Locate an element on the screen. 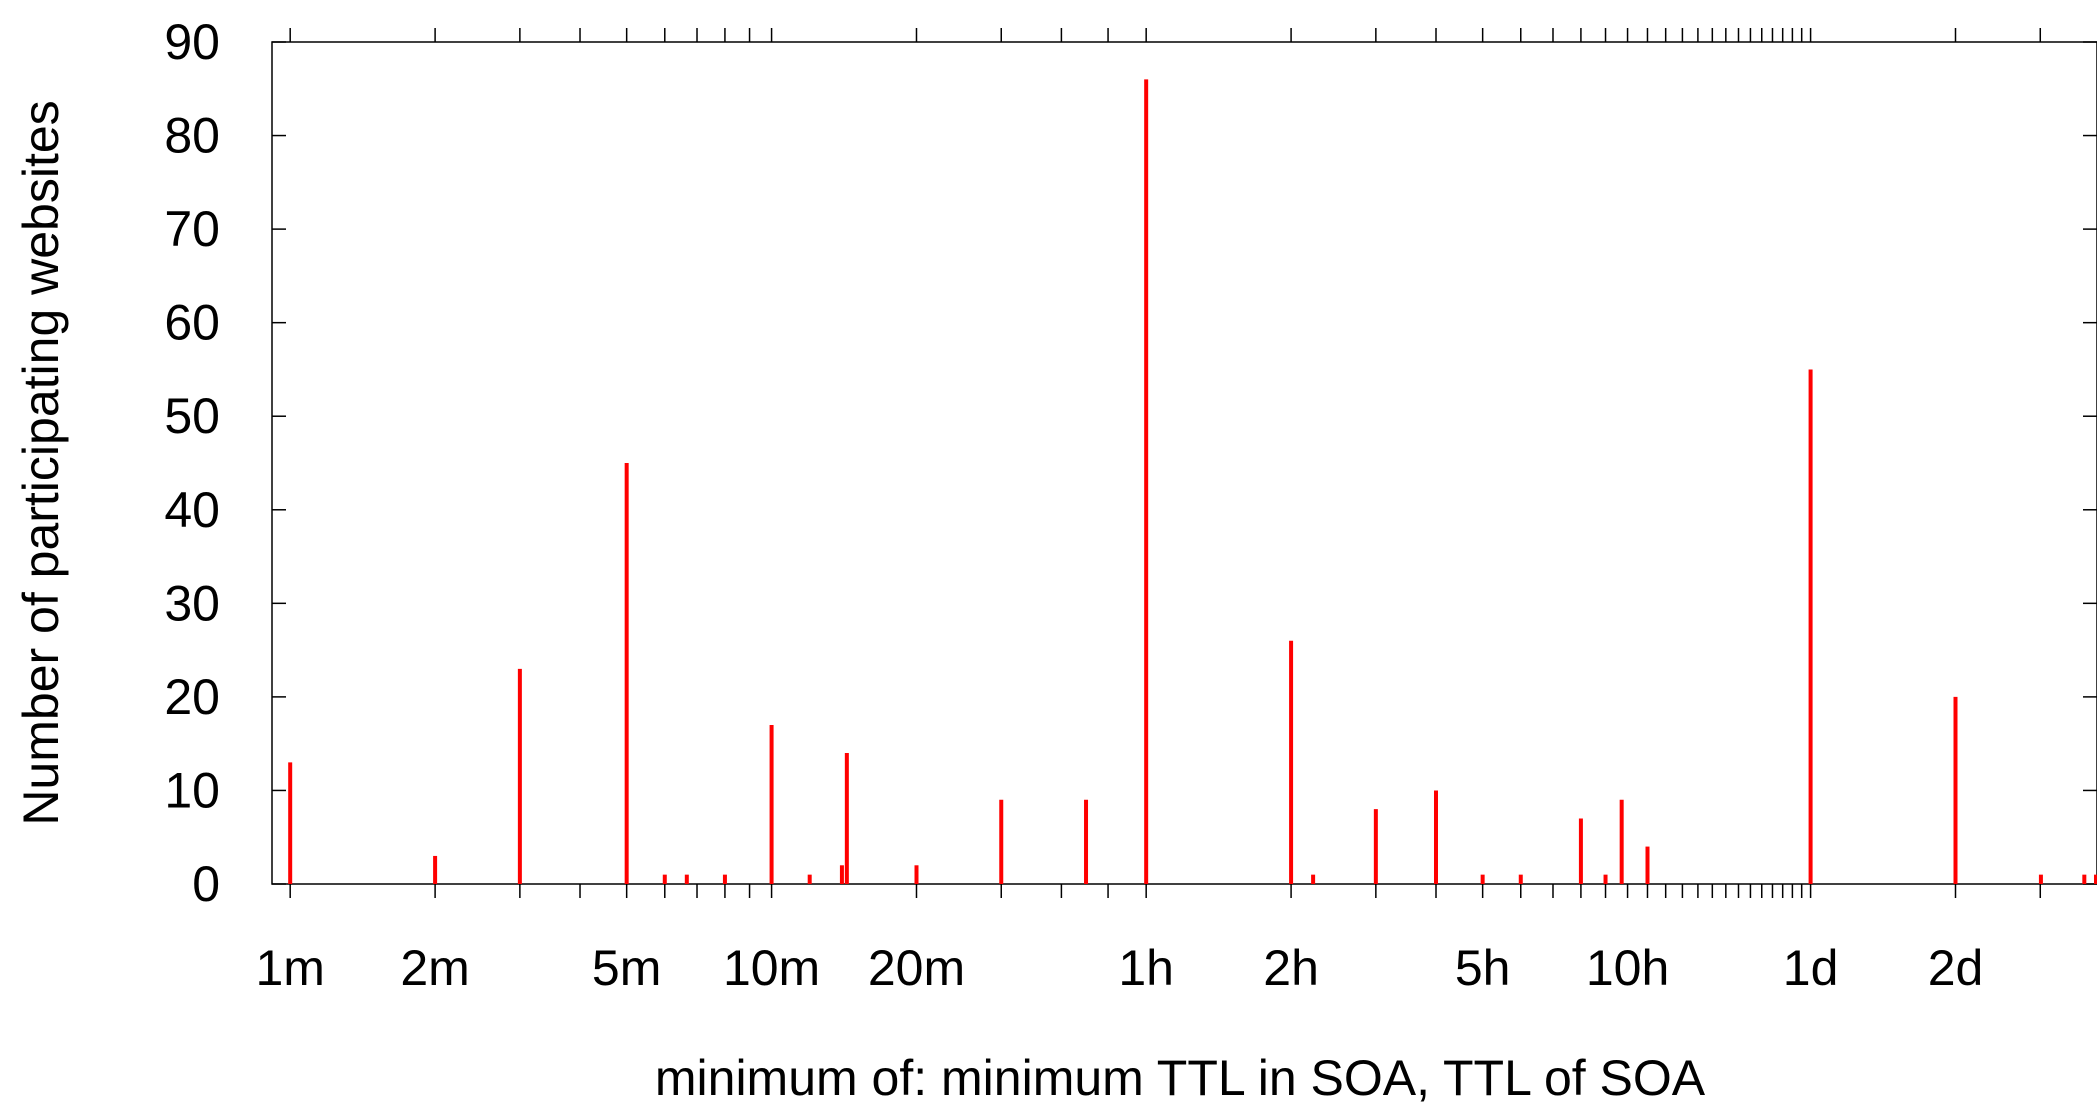 The image size is (2097, 1107). y-tick-label: 70 is located at coordinates (192, 229).